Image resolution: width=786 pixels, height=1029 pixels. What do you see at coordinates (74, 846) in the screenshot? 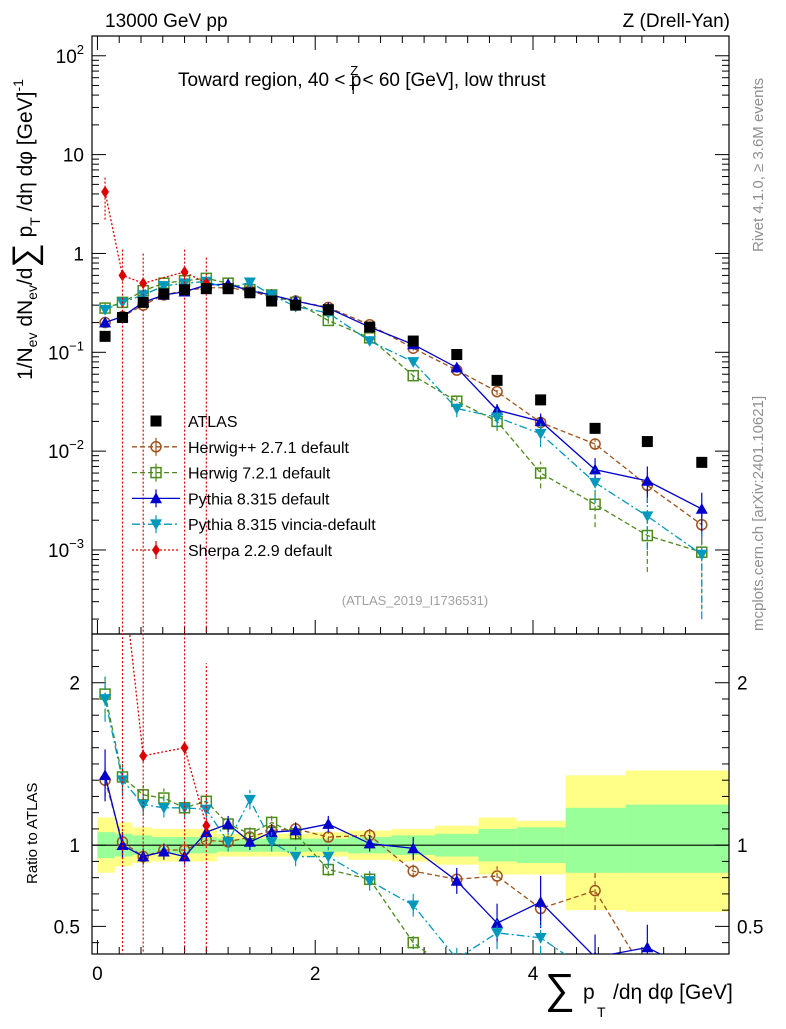
I see `y-tick-label-ratio: 1` at bounding box center [74, 846].